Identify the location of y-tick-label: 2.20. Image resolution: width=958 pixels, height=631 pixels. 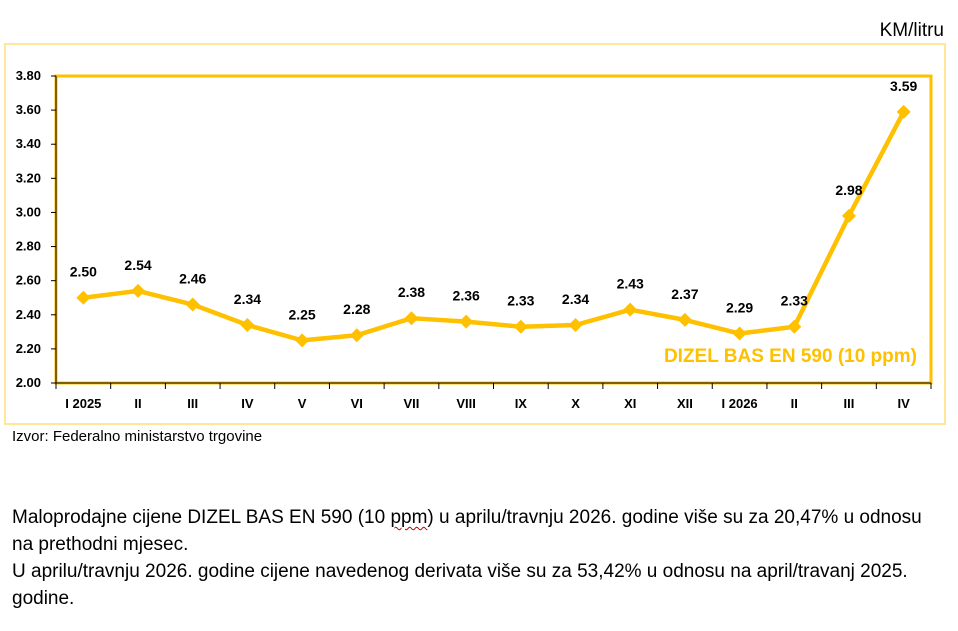
(28, 348).